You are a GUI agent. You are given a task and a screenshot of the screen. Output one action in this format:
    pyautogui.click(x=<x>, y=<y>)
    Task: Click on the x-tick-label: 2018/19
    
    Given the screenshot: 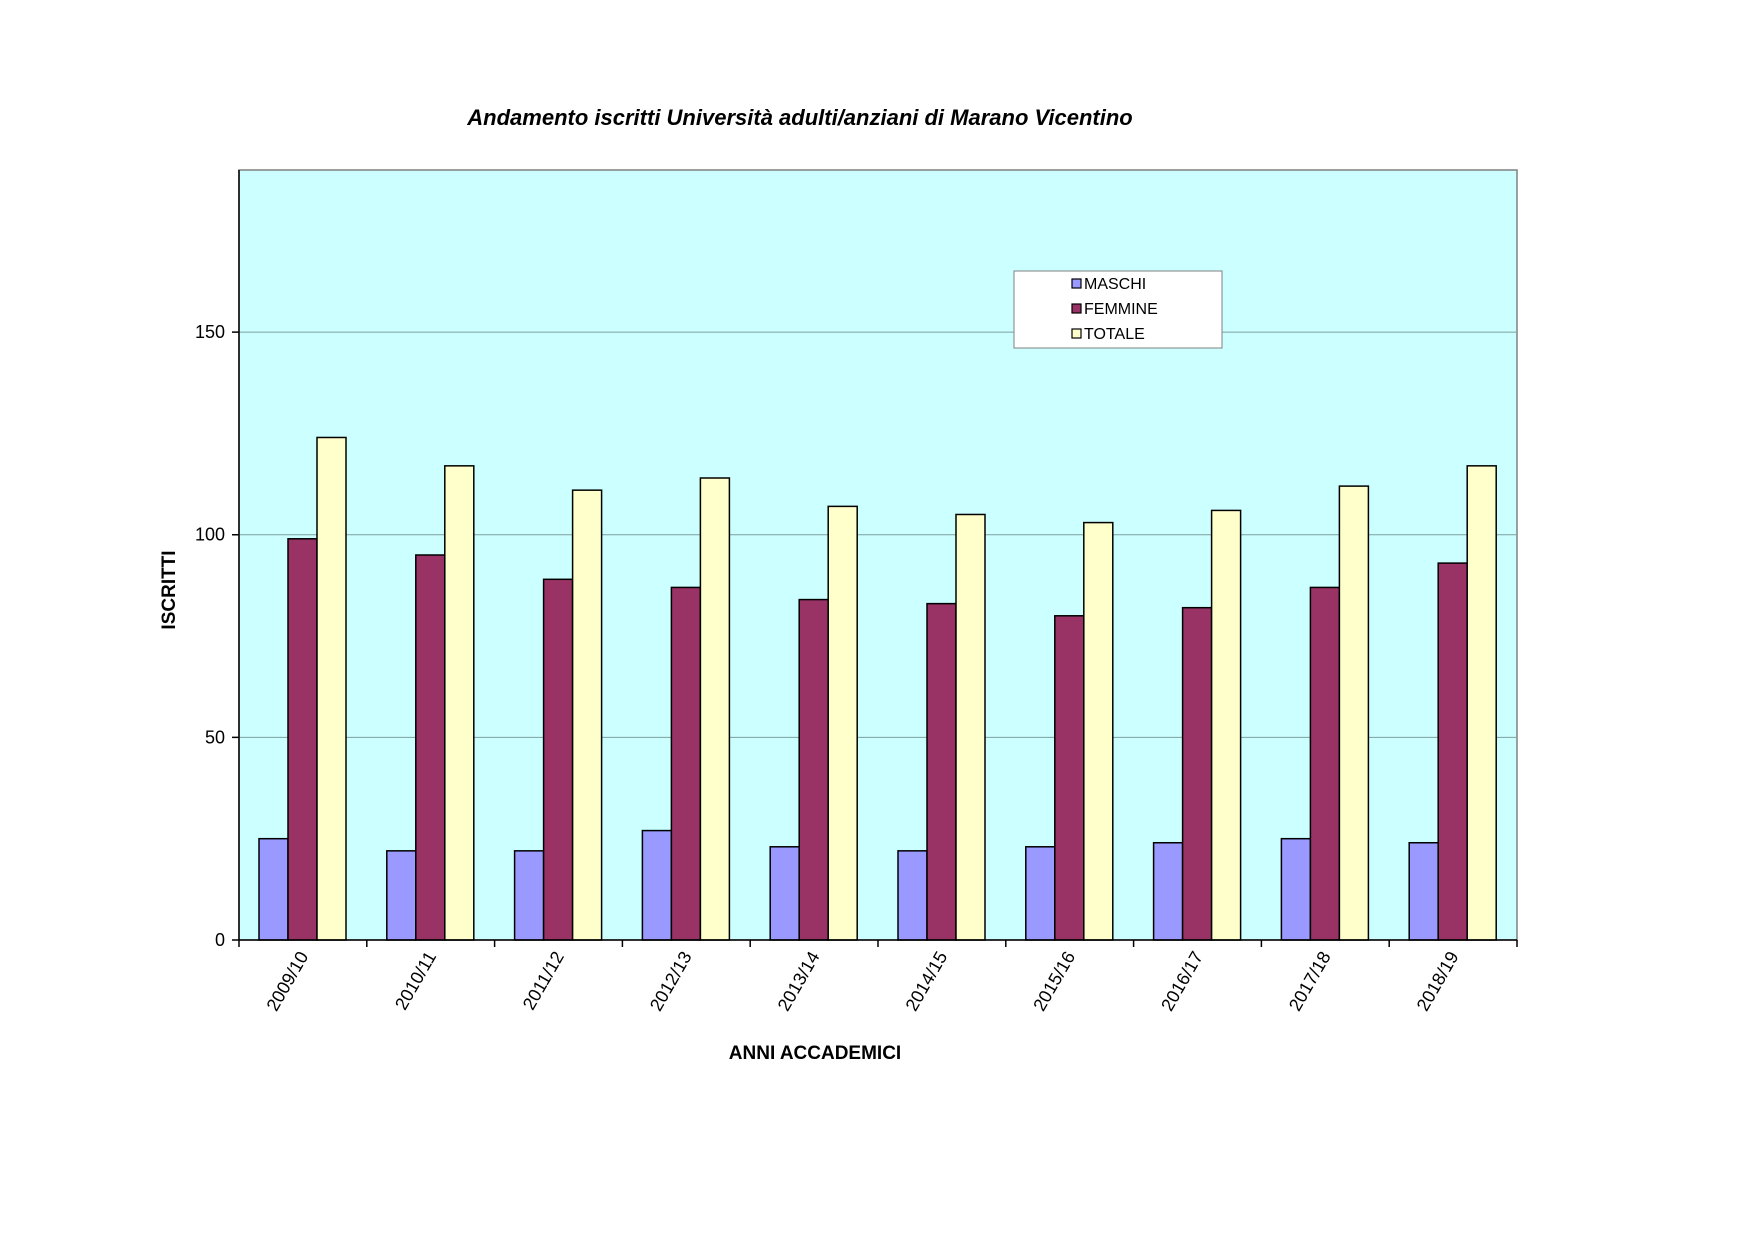 What is the action you would take?
    pyautogui.click(x=1438, y=981)
    